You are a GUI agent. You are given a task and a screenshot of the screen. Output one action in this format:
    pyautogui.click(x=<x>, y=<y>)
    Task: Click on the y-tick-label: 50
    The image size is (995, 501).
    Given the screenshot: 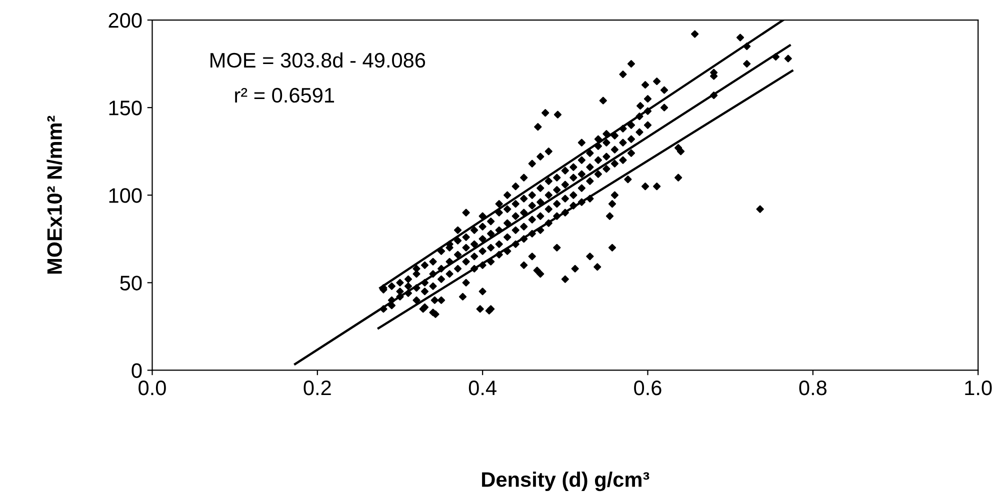 What is the action you would take?
    pyautogui.click(x=131, y=283)
    